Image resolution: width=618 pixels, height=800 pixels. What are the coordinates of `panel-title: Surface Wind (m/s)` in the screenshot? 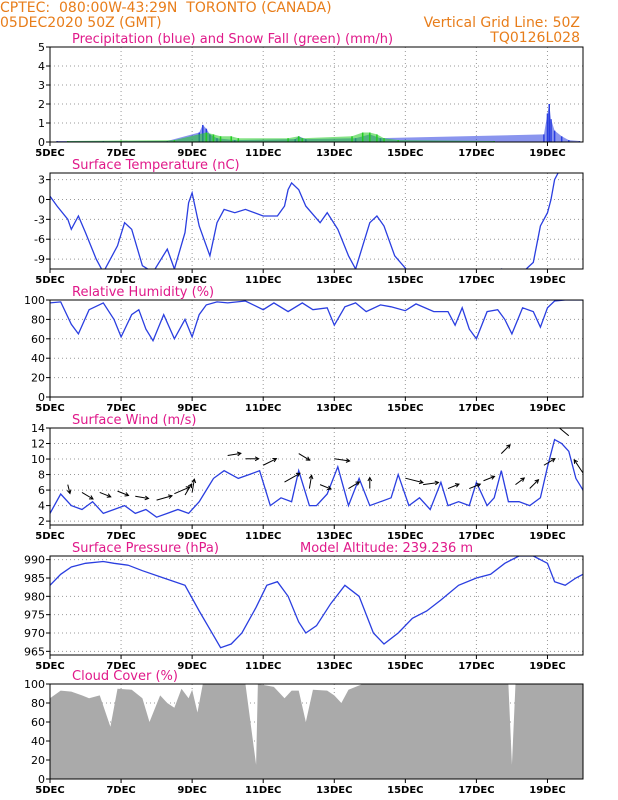 It's located at (134, 420).